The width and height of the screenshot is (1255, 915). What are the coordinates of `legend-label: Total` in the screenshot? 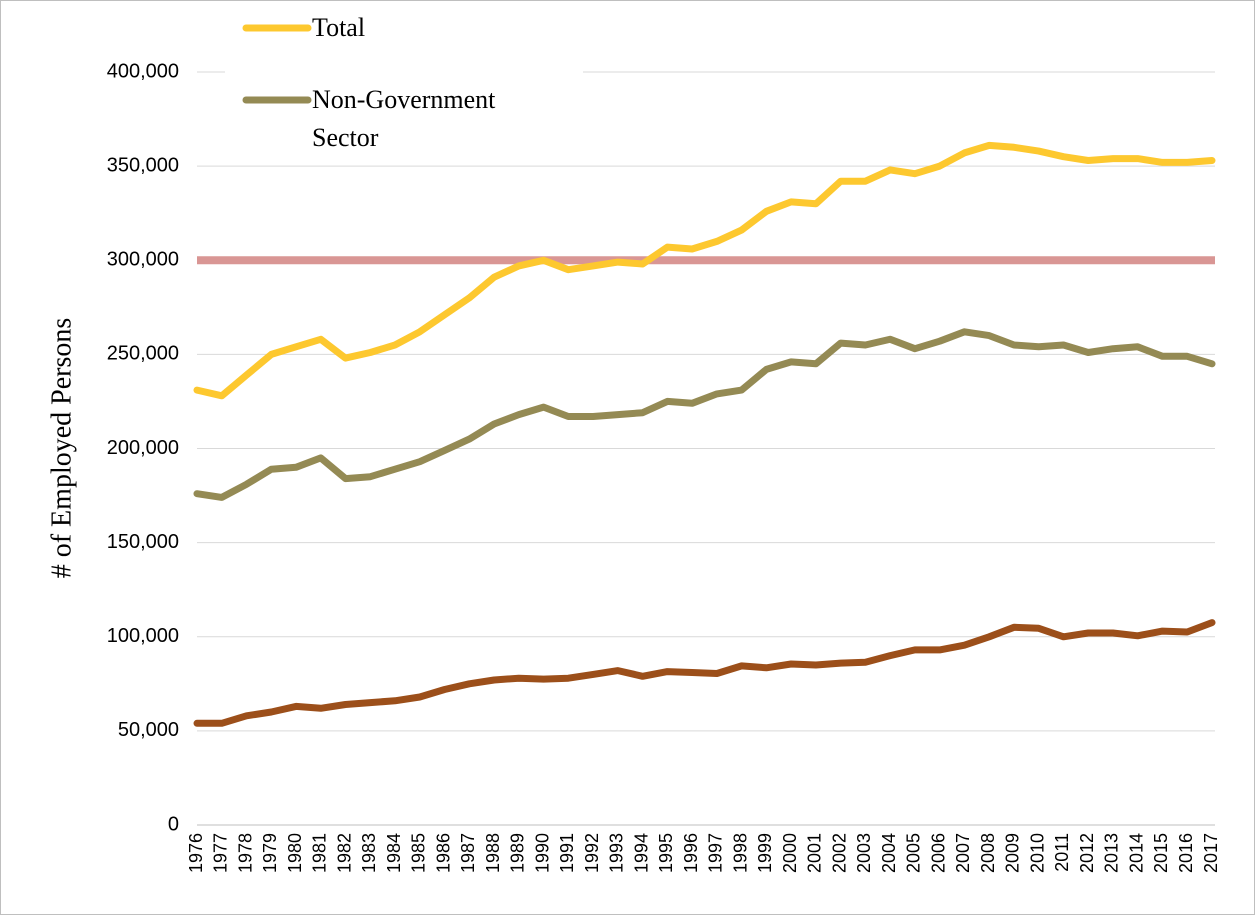 It's located at (339, 27).